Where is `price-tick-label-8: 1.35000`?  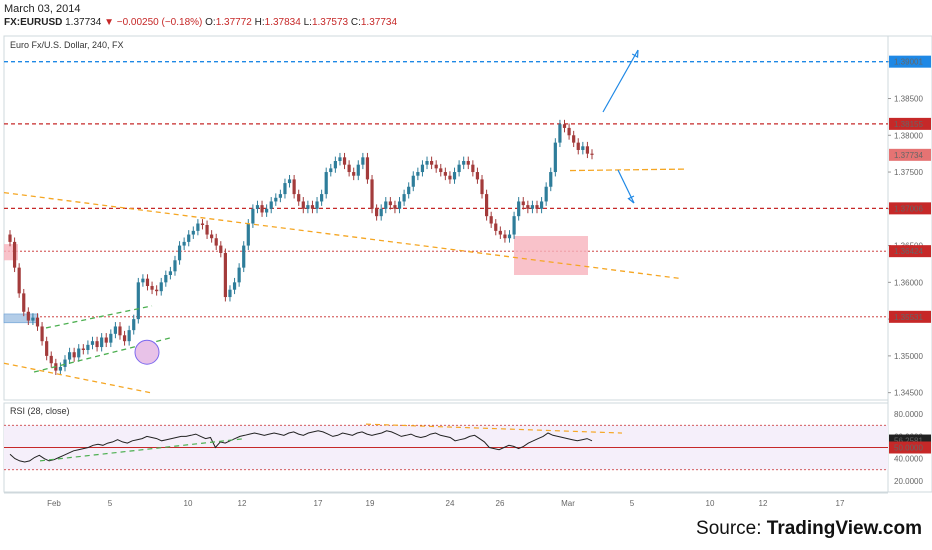
price-tick-label-8: 1.35000 is located at coordinates (908, 356).